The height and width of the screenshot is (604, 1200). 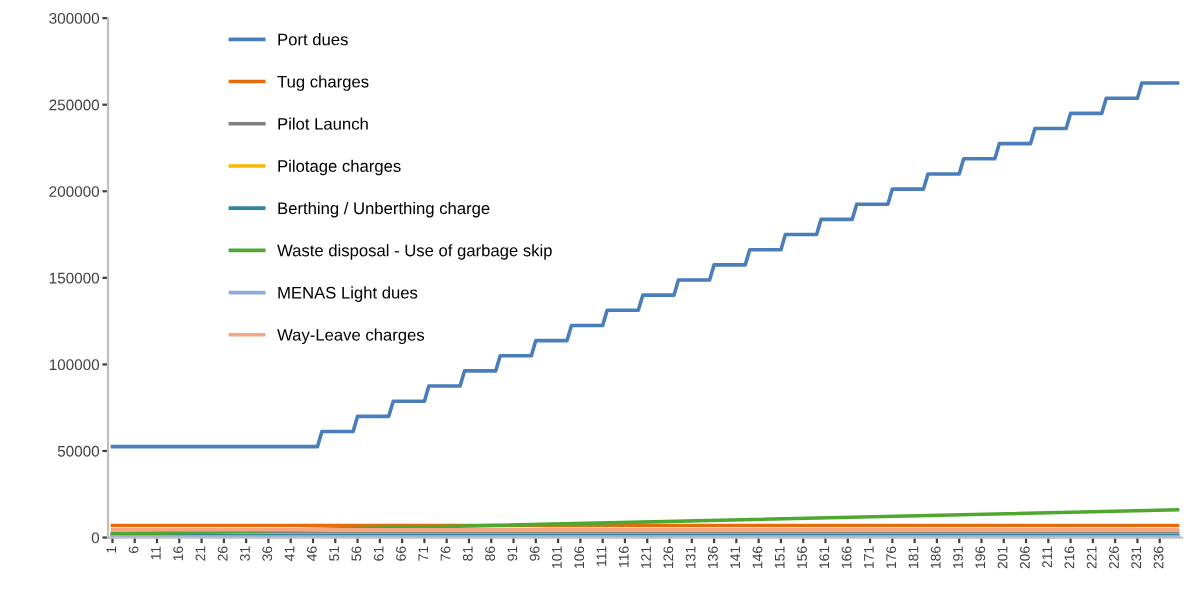 What do you see at coordinates (323, 83) in the screenshot?
I see `legend-label: Tug charges` at bounding box center [323, 83].